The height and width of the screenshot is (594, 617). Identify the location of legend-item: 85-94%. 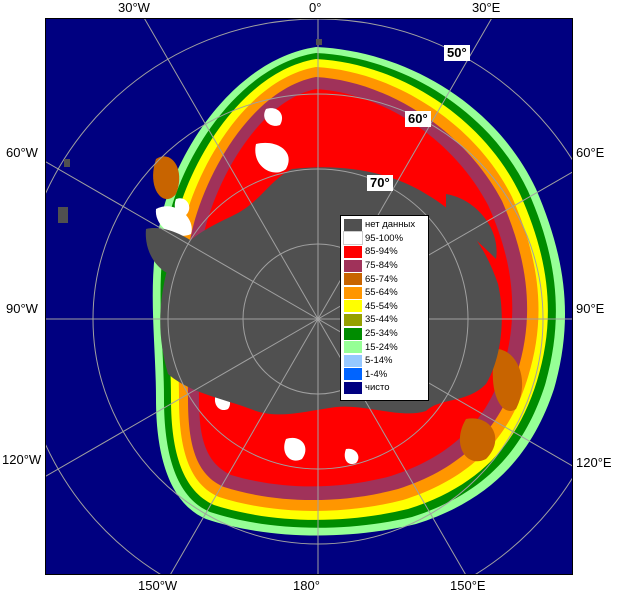
(384, 252).